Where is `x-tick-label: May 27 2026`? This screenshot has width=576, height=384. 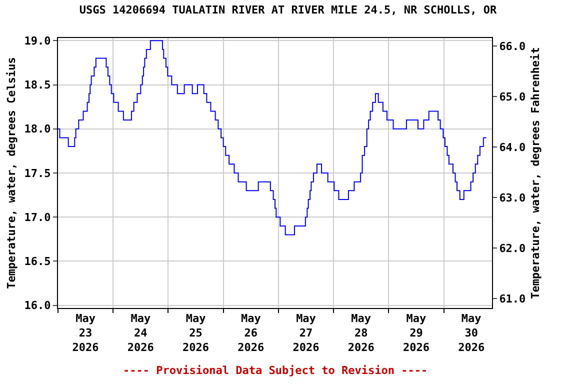 x-tick-label: May 27 2026 is located at coordinates (306, 333).